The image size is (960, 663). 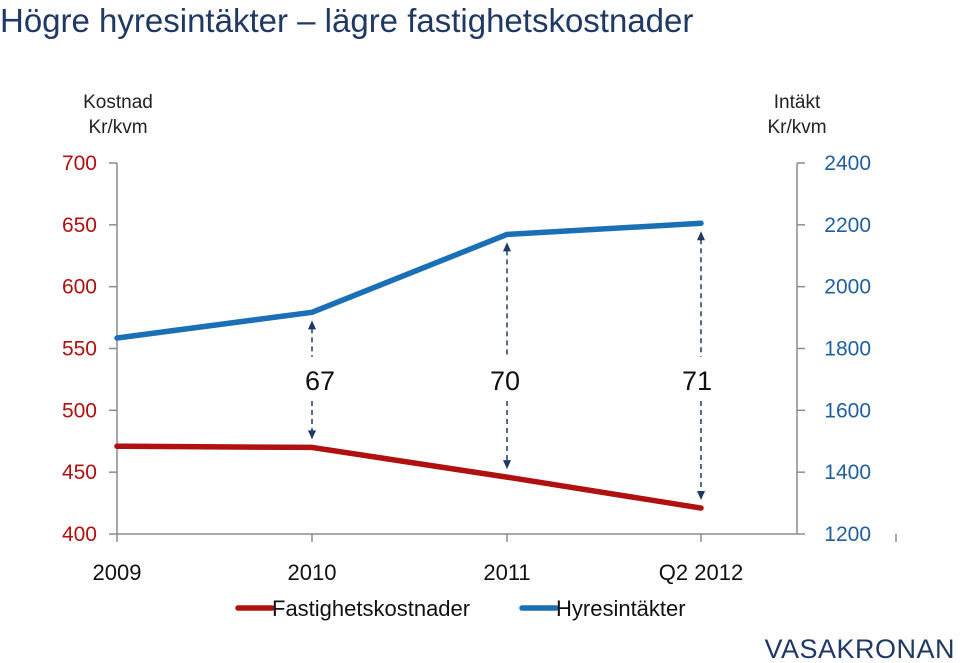 I want to click on x-tick-label: 2009, so click(x=117, y=572).